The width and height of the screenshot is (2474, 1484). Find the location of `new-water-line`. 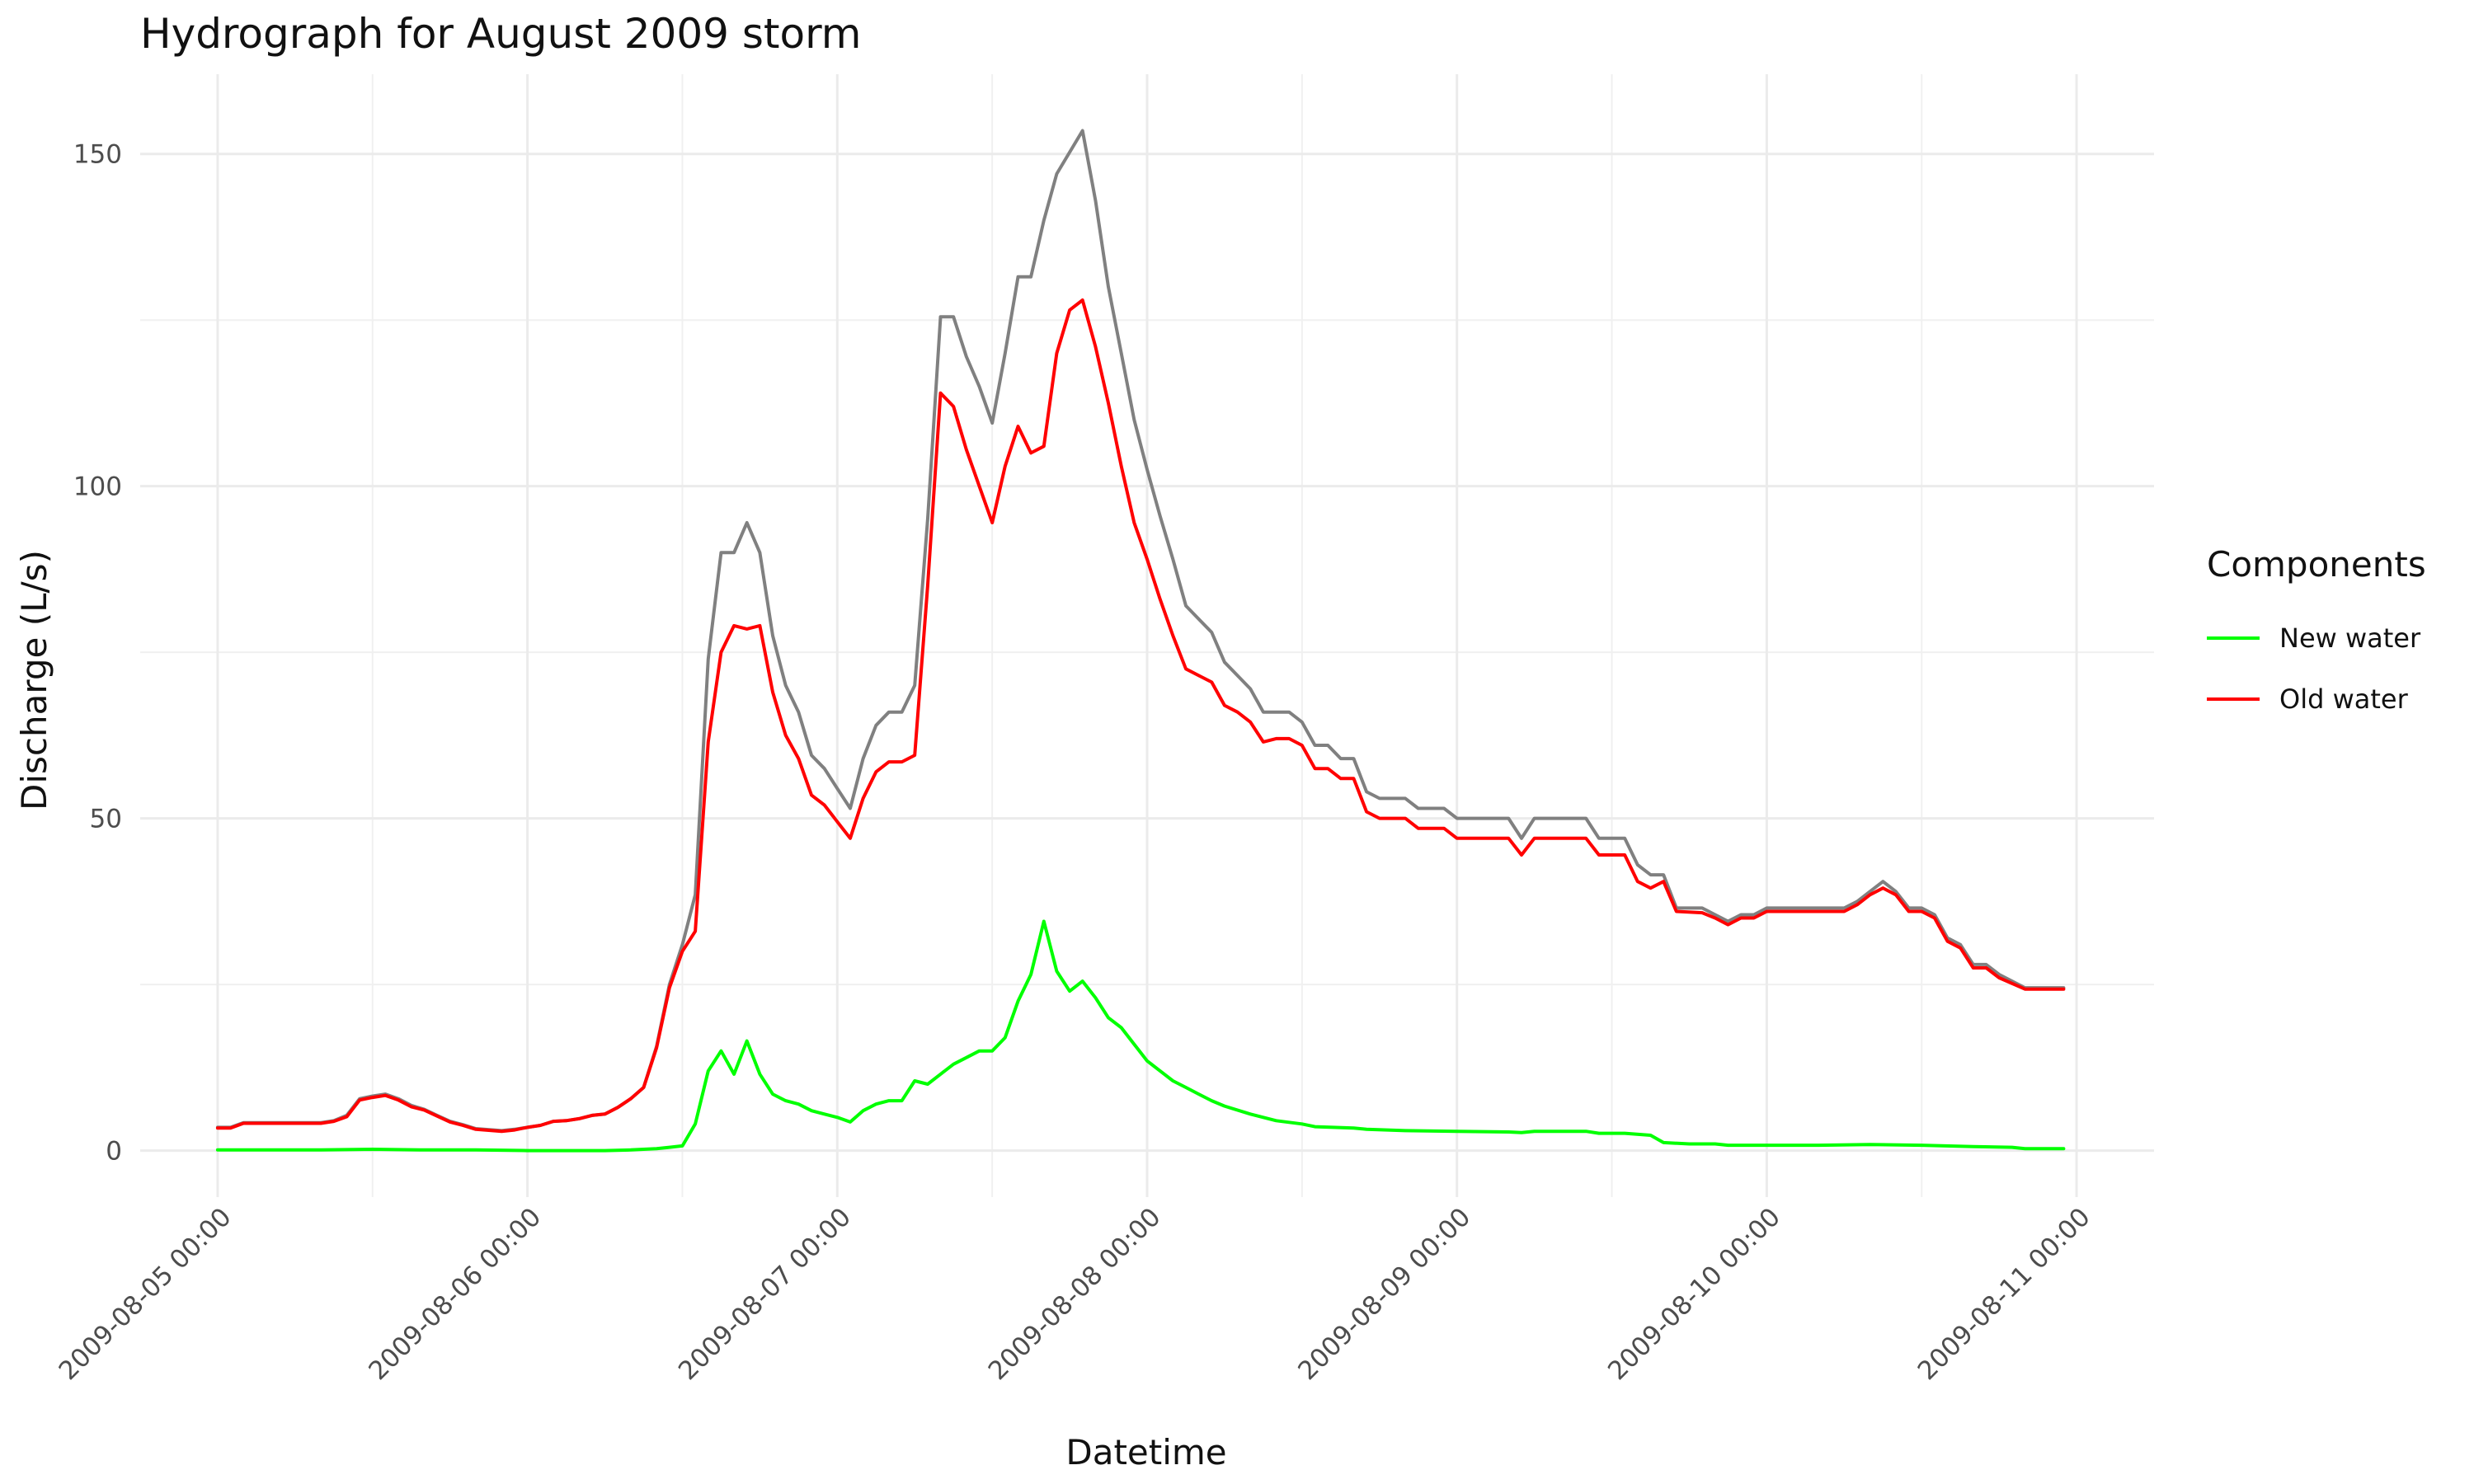

new-water-line is located at coordinates (1140, 1036).